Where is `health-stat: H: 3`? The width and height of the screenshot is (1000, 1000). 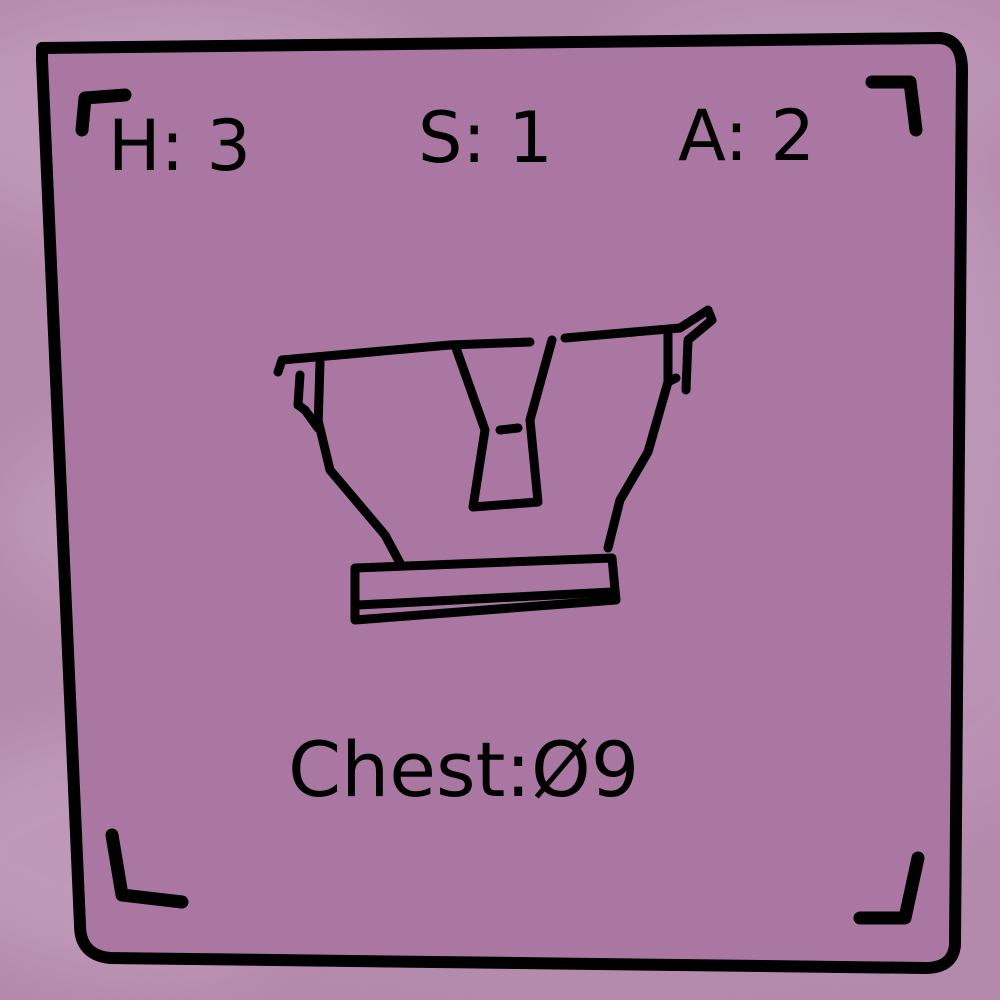 health-stat: H: 3 is located at coordinates (179, 146).